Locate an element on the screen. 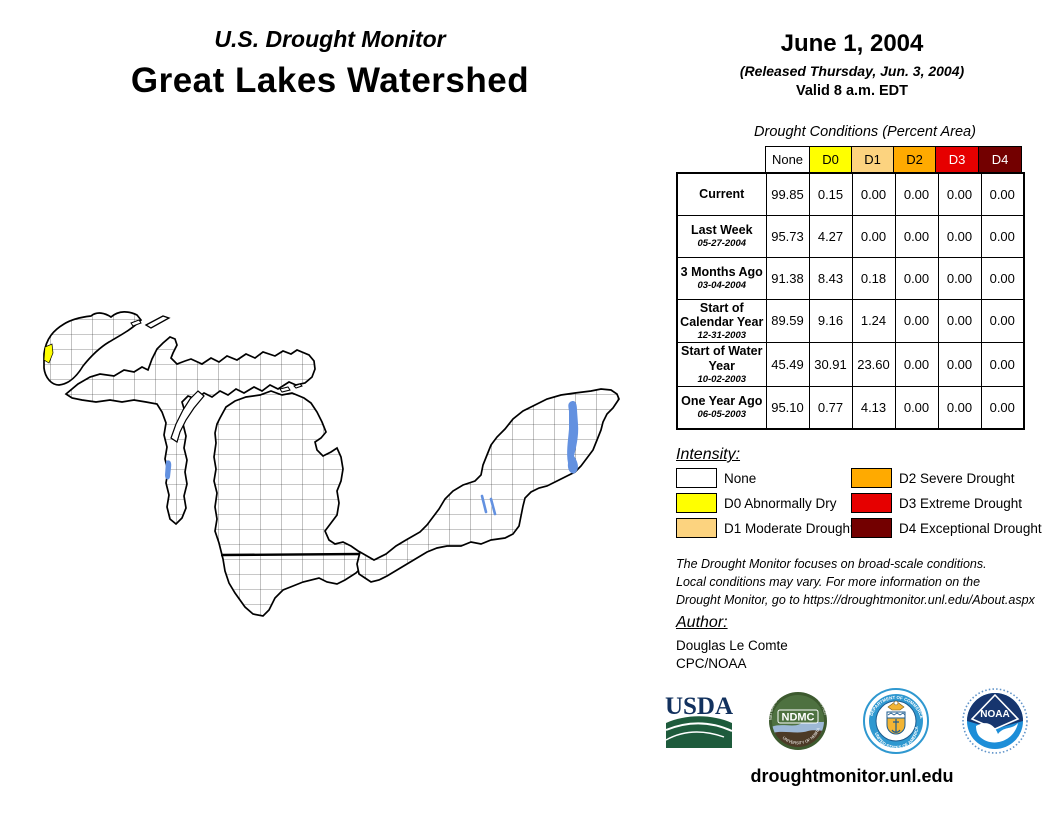  percent-area-value: 23.60 is located at coordinates (873, 364).